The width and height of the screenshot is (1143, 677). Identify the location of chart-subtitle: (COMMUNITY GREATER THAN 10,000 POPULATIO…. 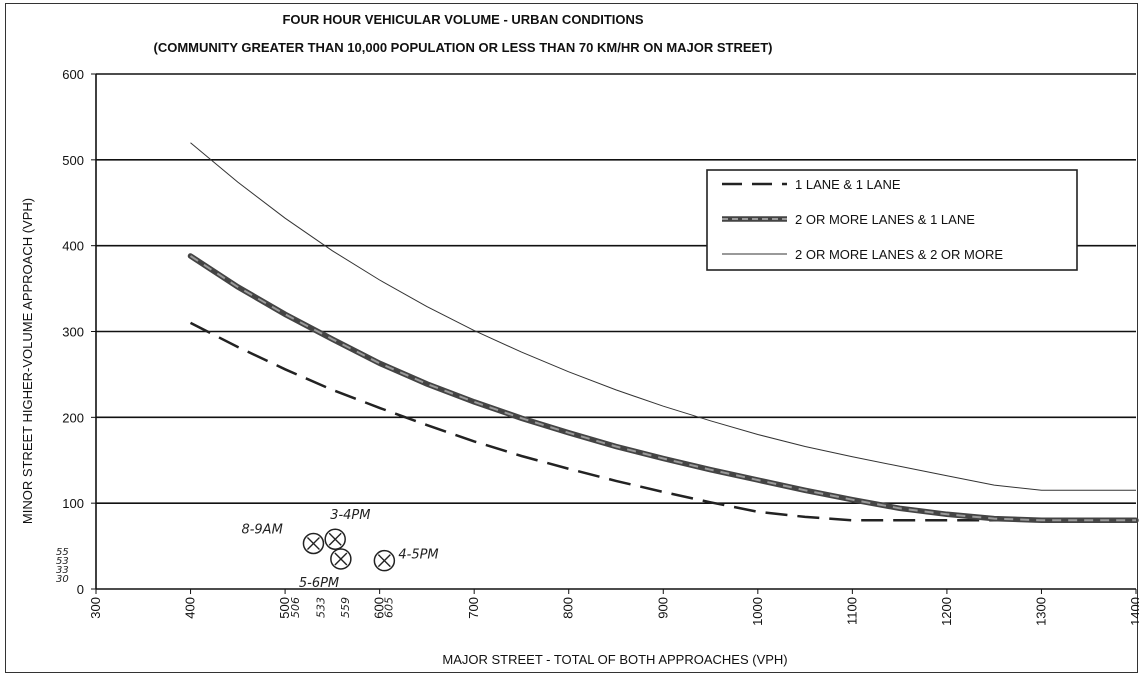
(463, 47).